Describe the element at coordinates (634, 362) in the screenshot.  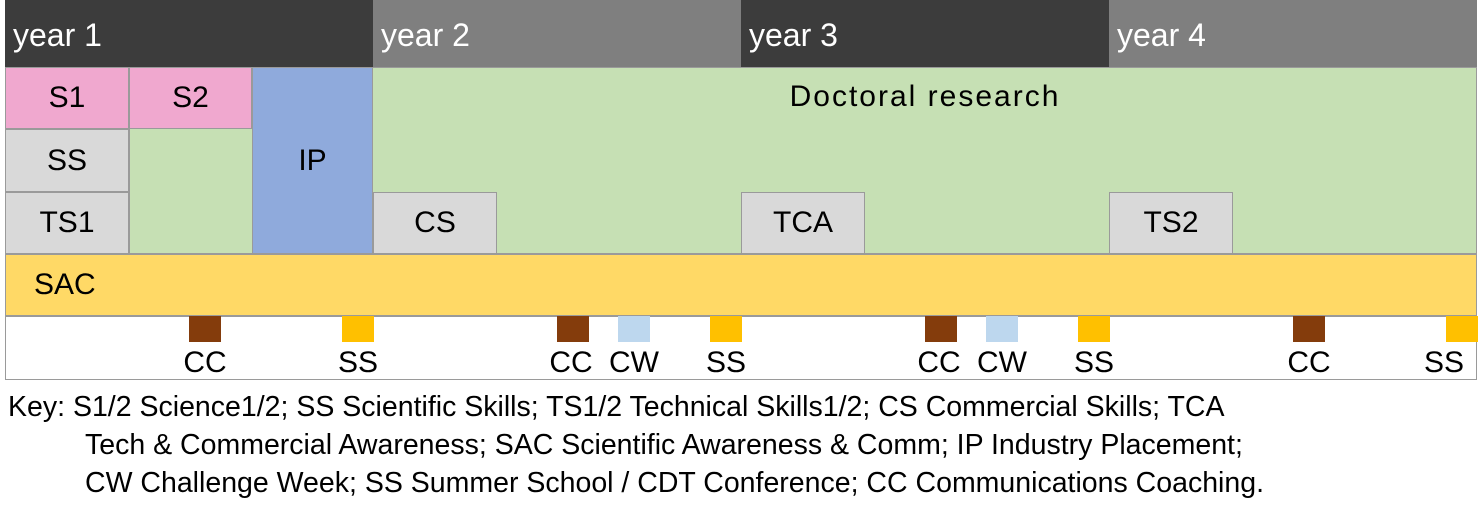
I see `marker-label-cw-1: CW` at that location.